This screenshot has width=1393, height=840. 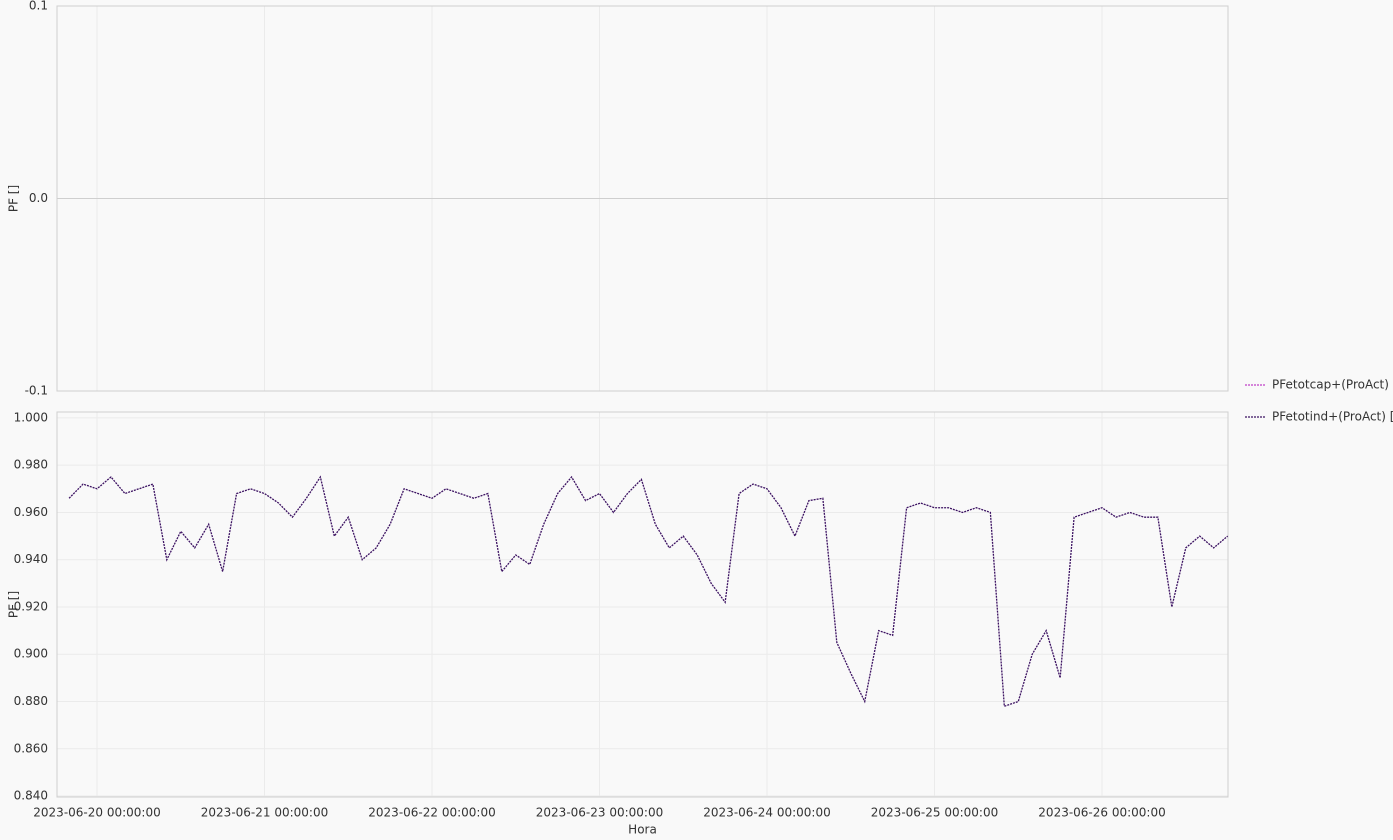 What do you see at coordinates (31, 606) in the screenshot?
I see `y-tick-label: 0.920` at bounding box center [31, 606].